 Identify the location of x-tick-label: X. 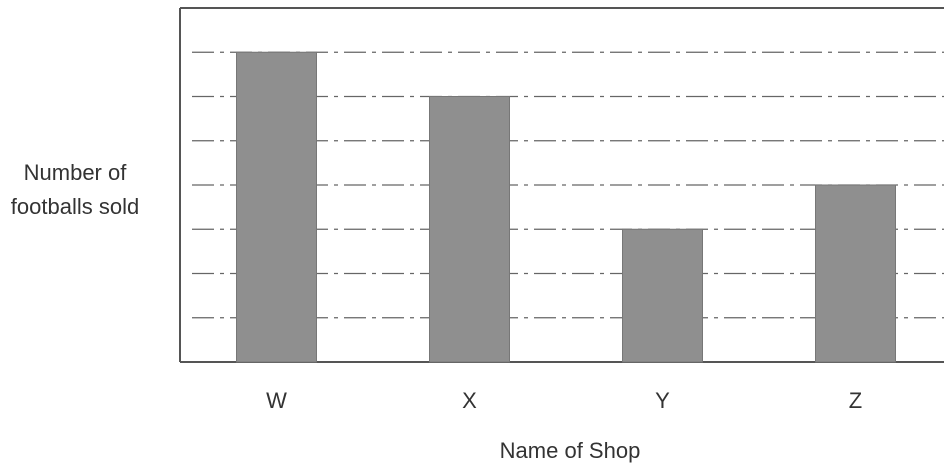
(469, 400).